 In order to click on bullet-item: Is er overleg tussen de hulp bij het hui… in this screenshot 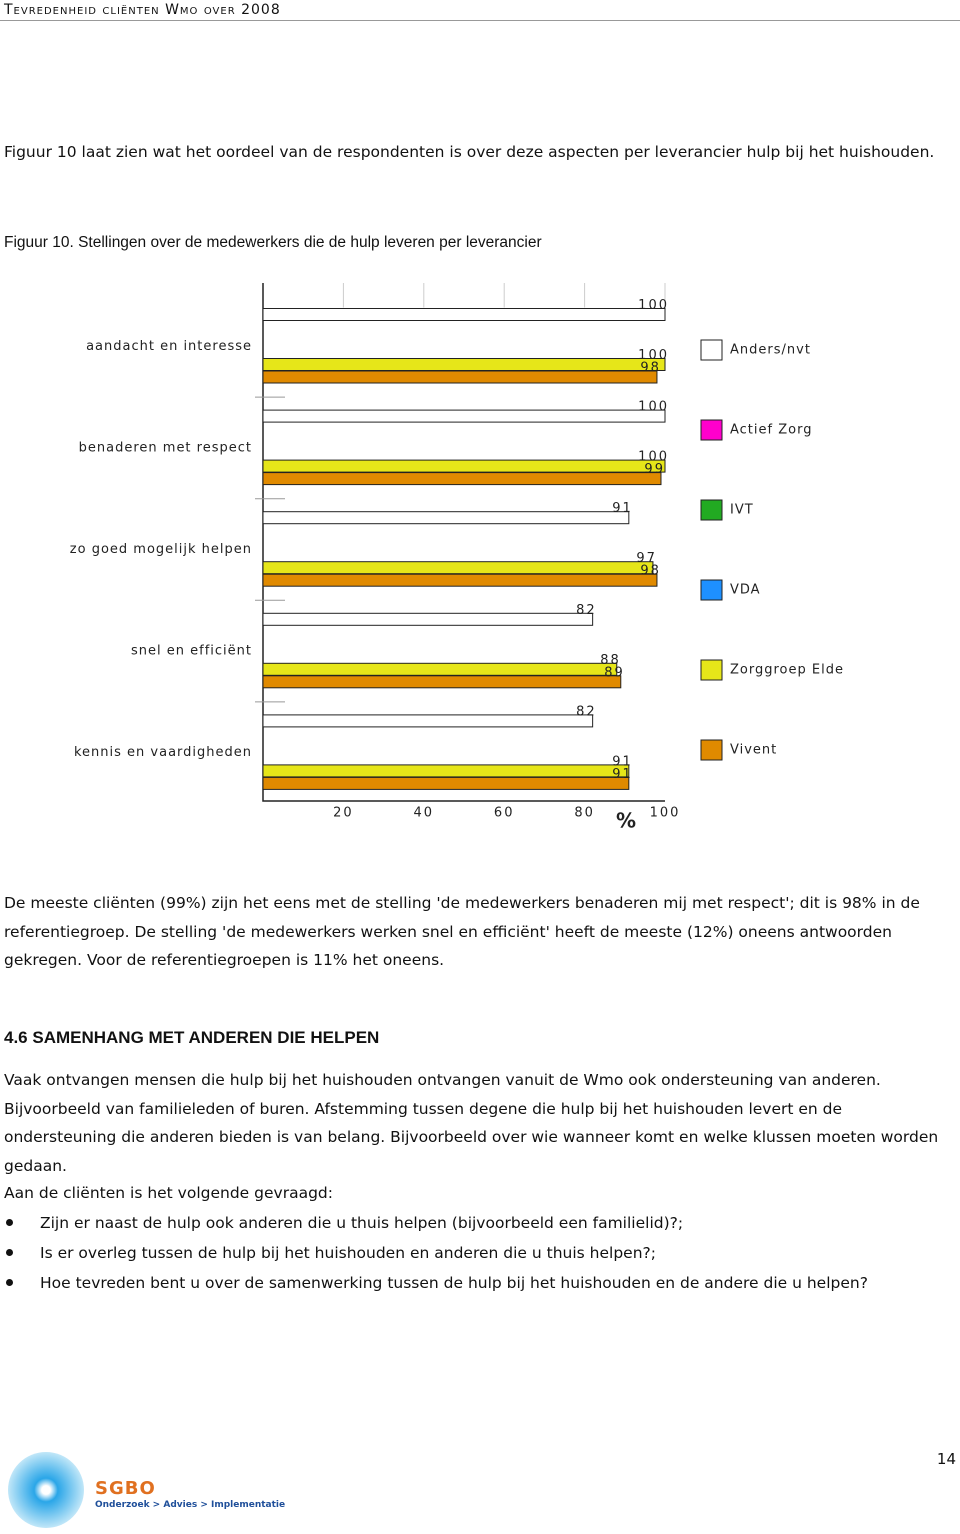, I will do `click(348, 1253)`.